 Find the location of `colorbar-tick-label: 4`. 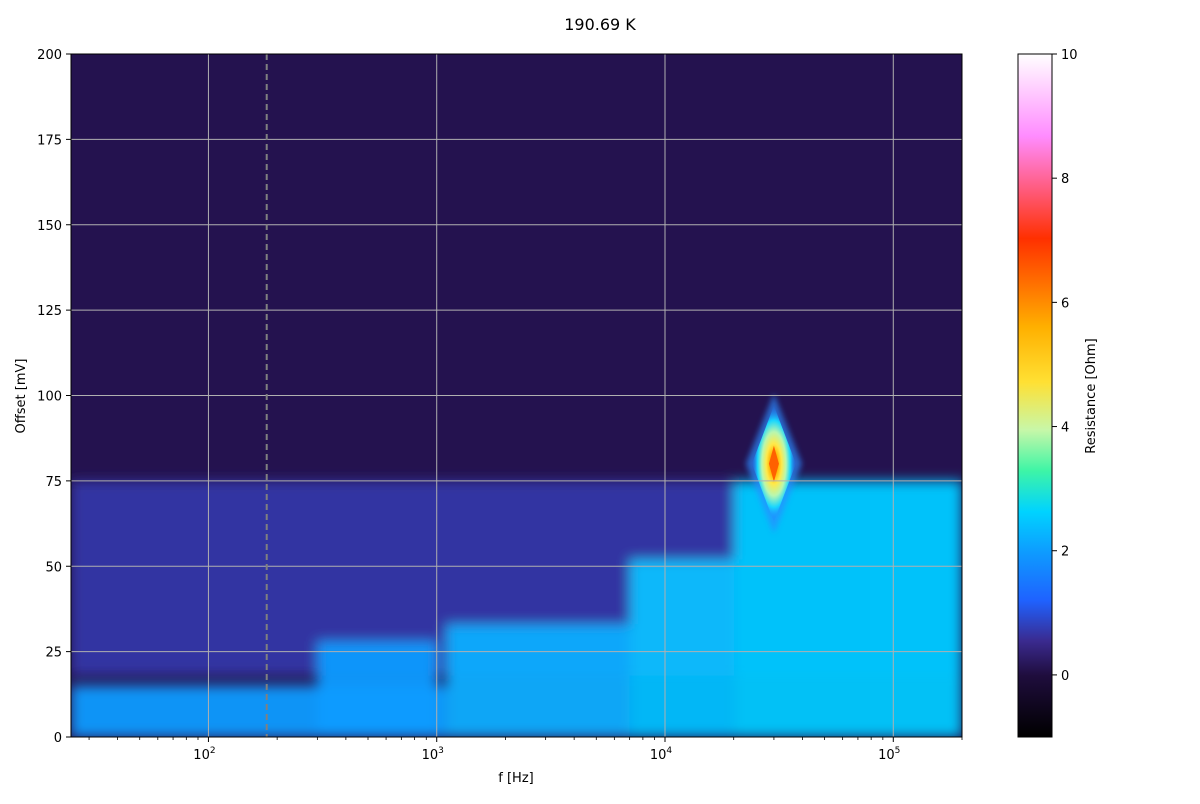

colorbar-tick-label: 4 is located at coordinates (1065, 428).